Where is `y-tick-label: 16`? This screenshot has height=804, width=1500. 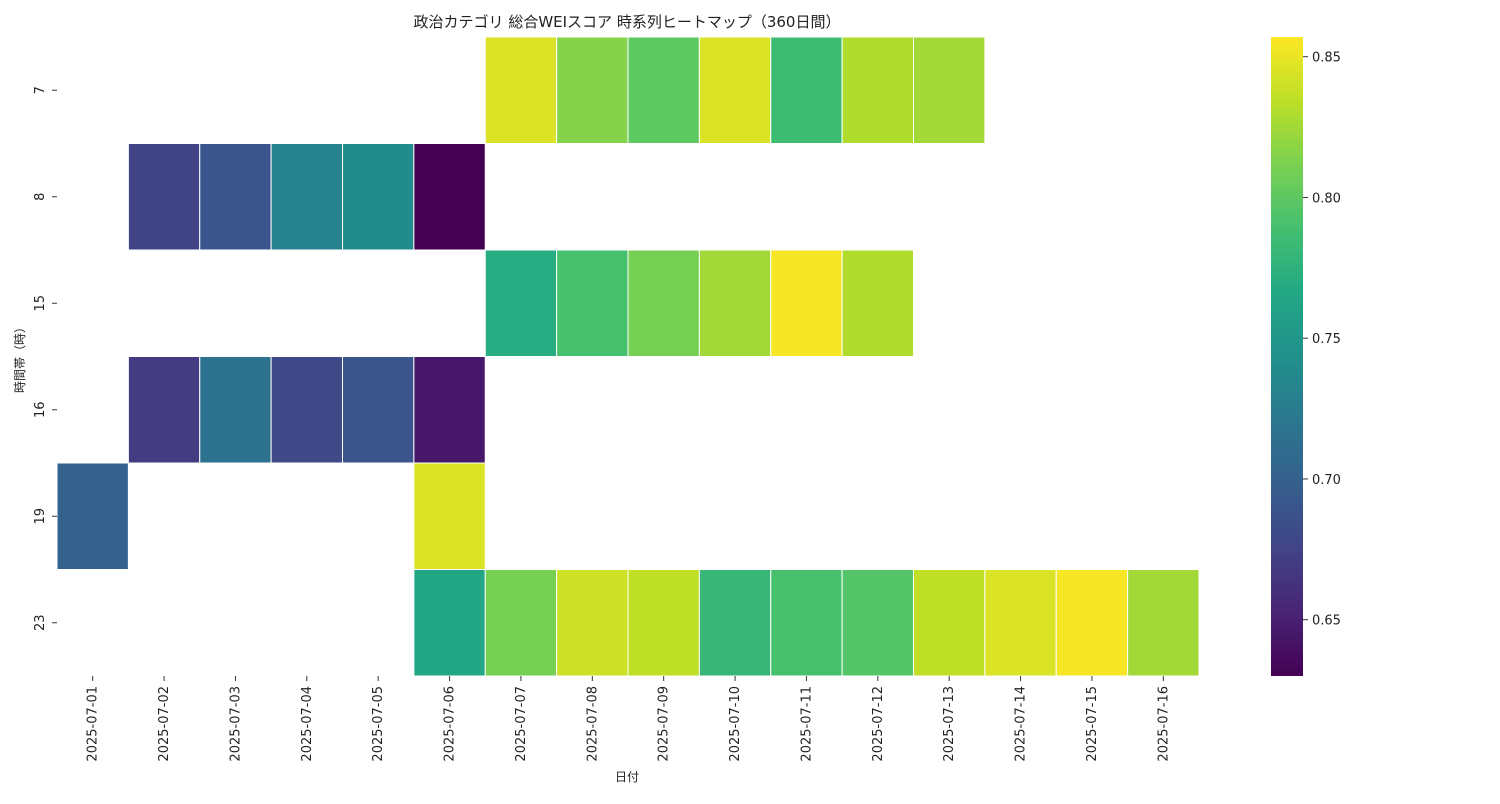
y-tick-label: 16 is located at coordinates (40, 409).